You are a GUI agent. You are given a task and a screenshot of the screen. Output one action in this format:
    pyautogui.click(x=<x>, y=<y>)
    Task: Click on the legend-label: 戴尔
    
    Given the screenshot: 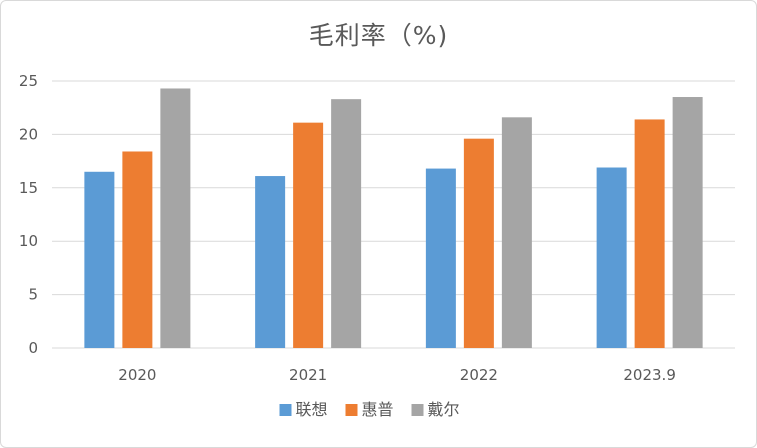 What is the action you would take?
    pyautogui.click(x=444, y=409)
    